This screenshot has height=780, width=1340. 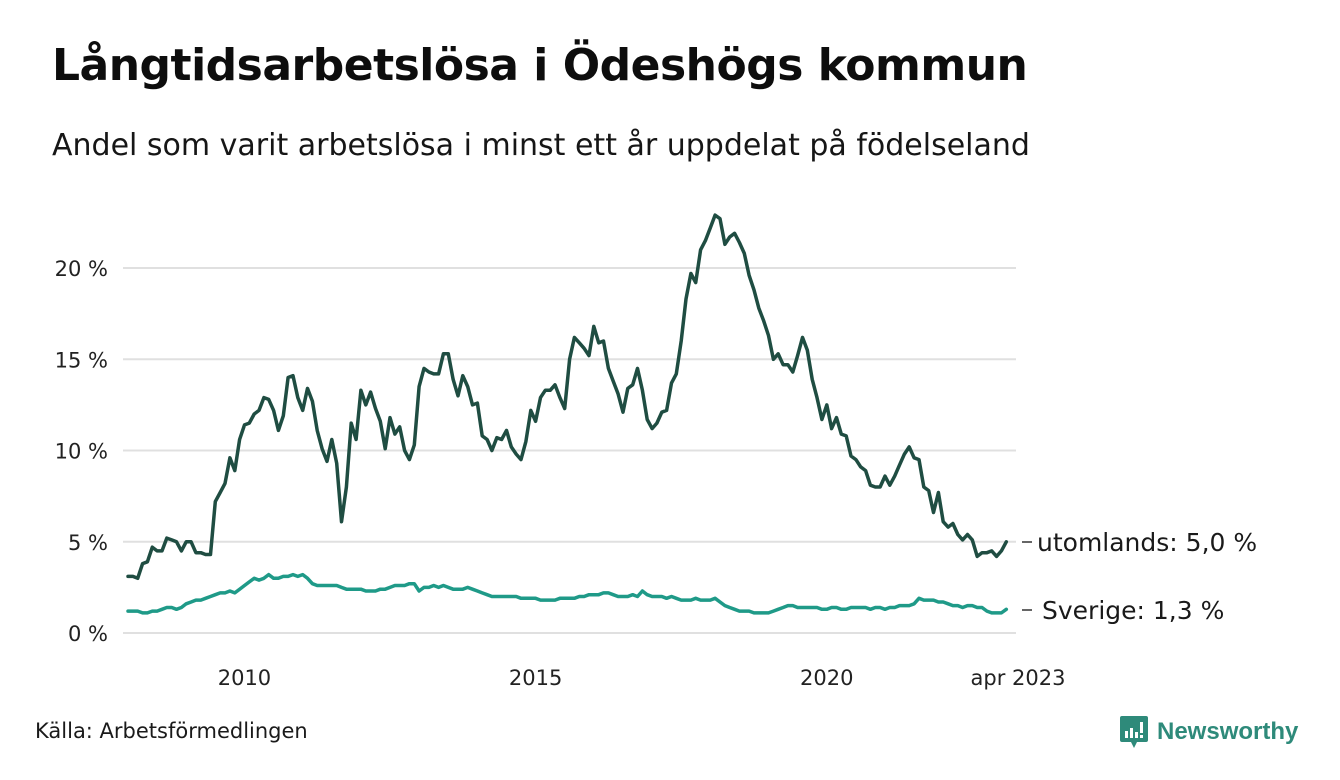 I want to click on chart-title: Långtidsarbetslösa i Ödeshögs kommun, so click(x=540, y=65).